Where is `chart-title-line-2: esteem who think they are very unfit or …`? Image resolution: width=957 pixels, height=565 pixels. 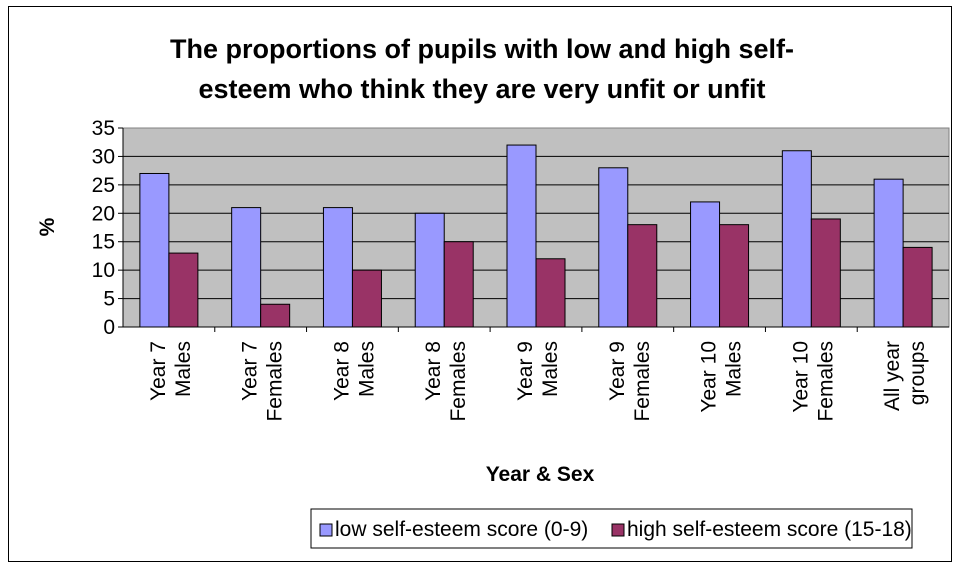
chart-title-line-2: esteem who think they are very unfit or … is located at coordinates (481, 89).